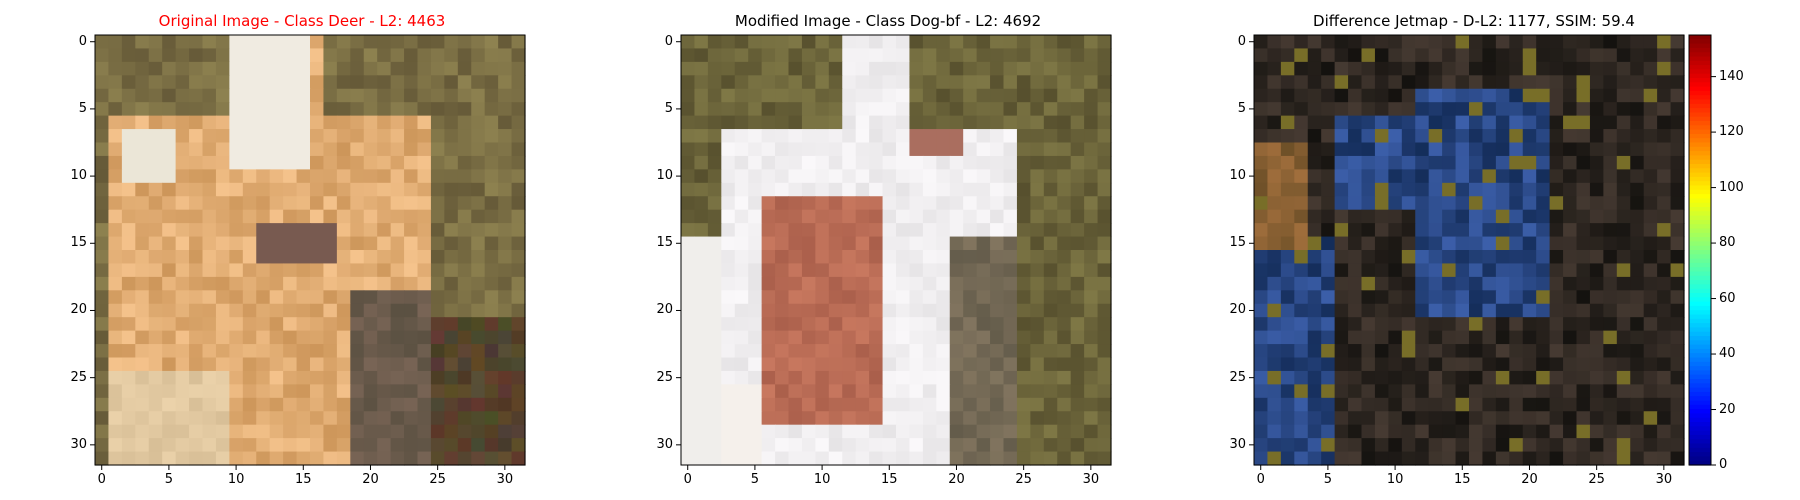 The width and height of the screenshot is (1800, 500). What do you see at coordinates (1241, 41) in the screenshot?
I see `difference-jetmap-y-tick-label: 0` at bounding box center [1241, 41].